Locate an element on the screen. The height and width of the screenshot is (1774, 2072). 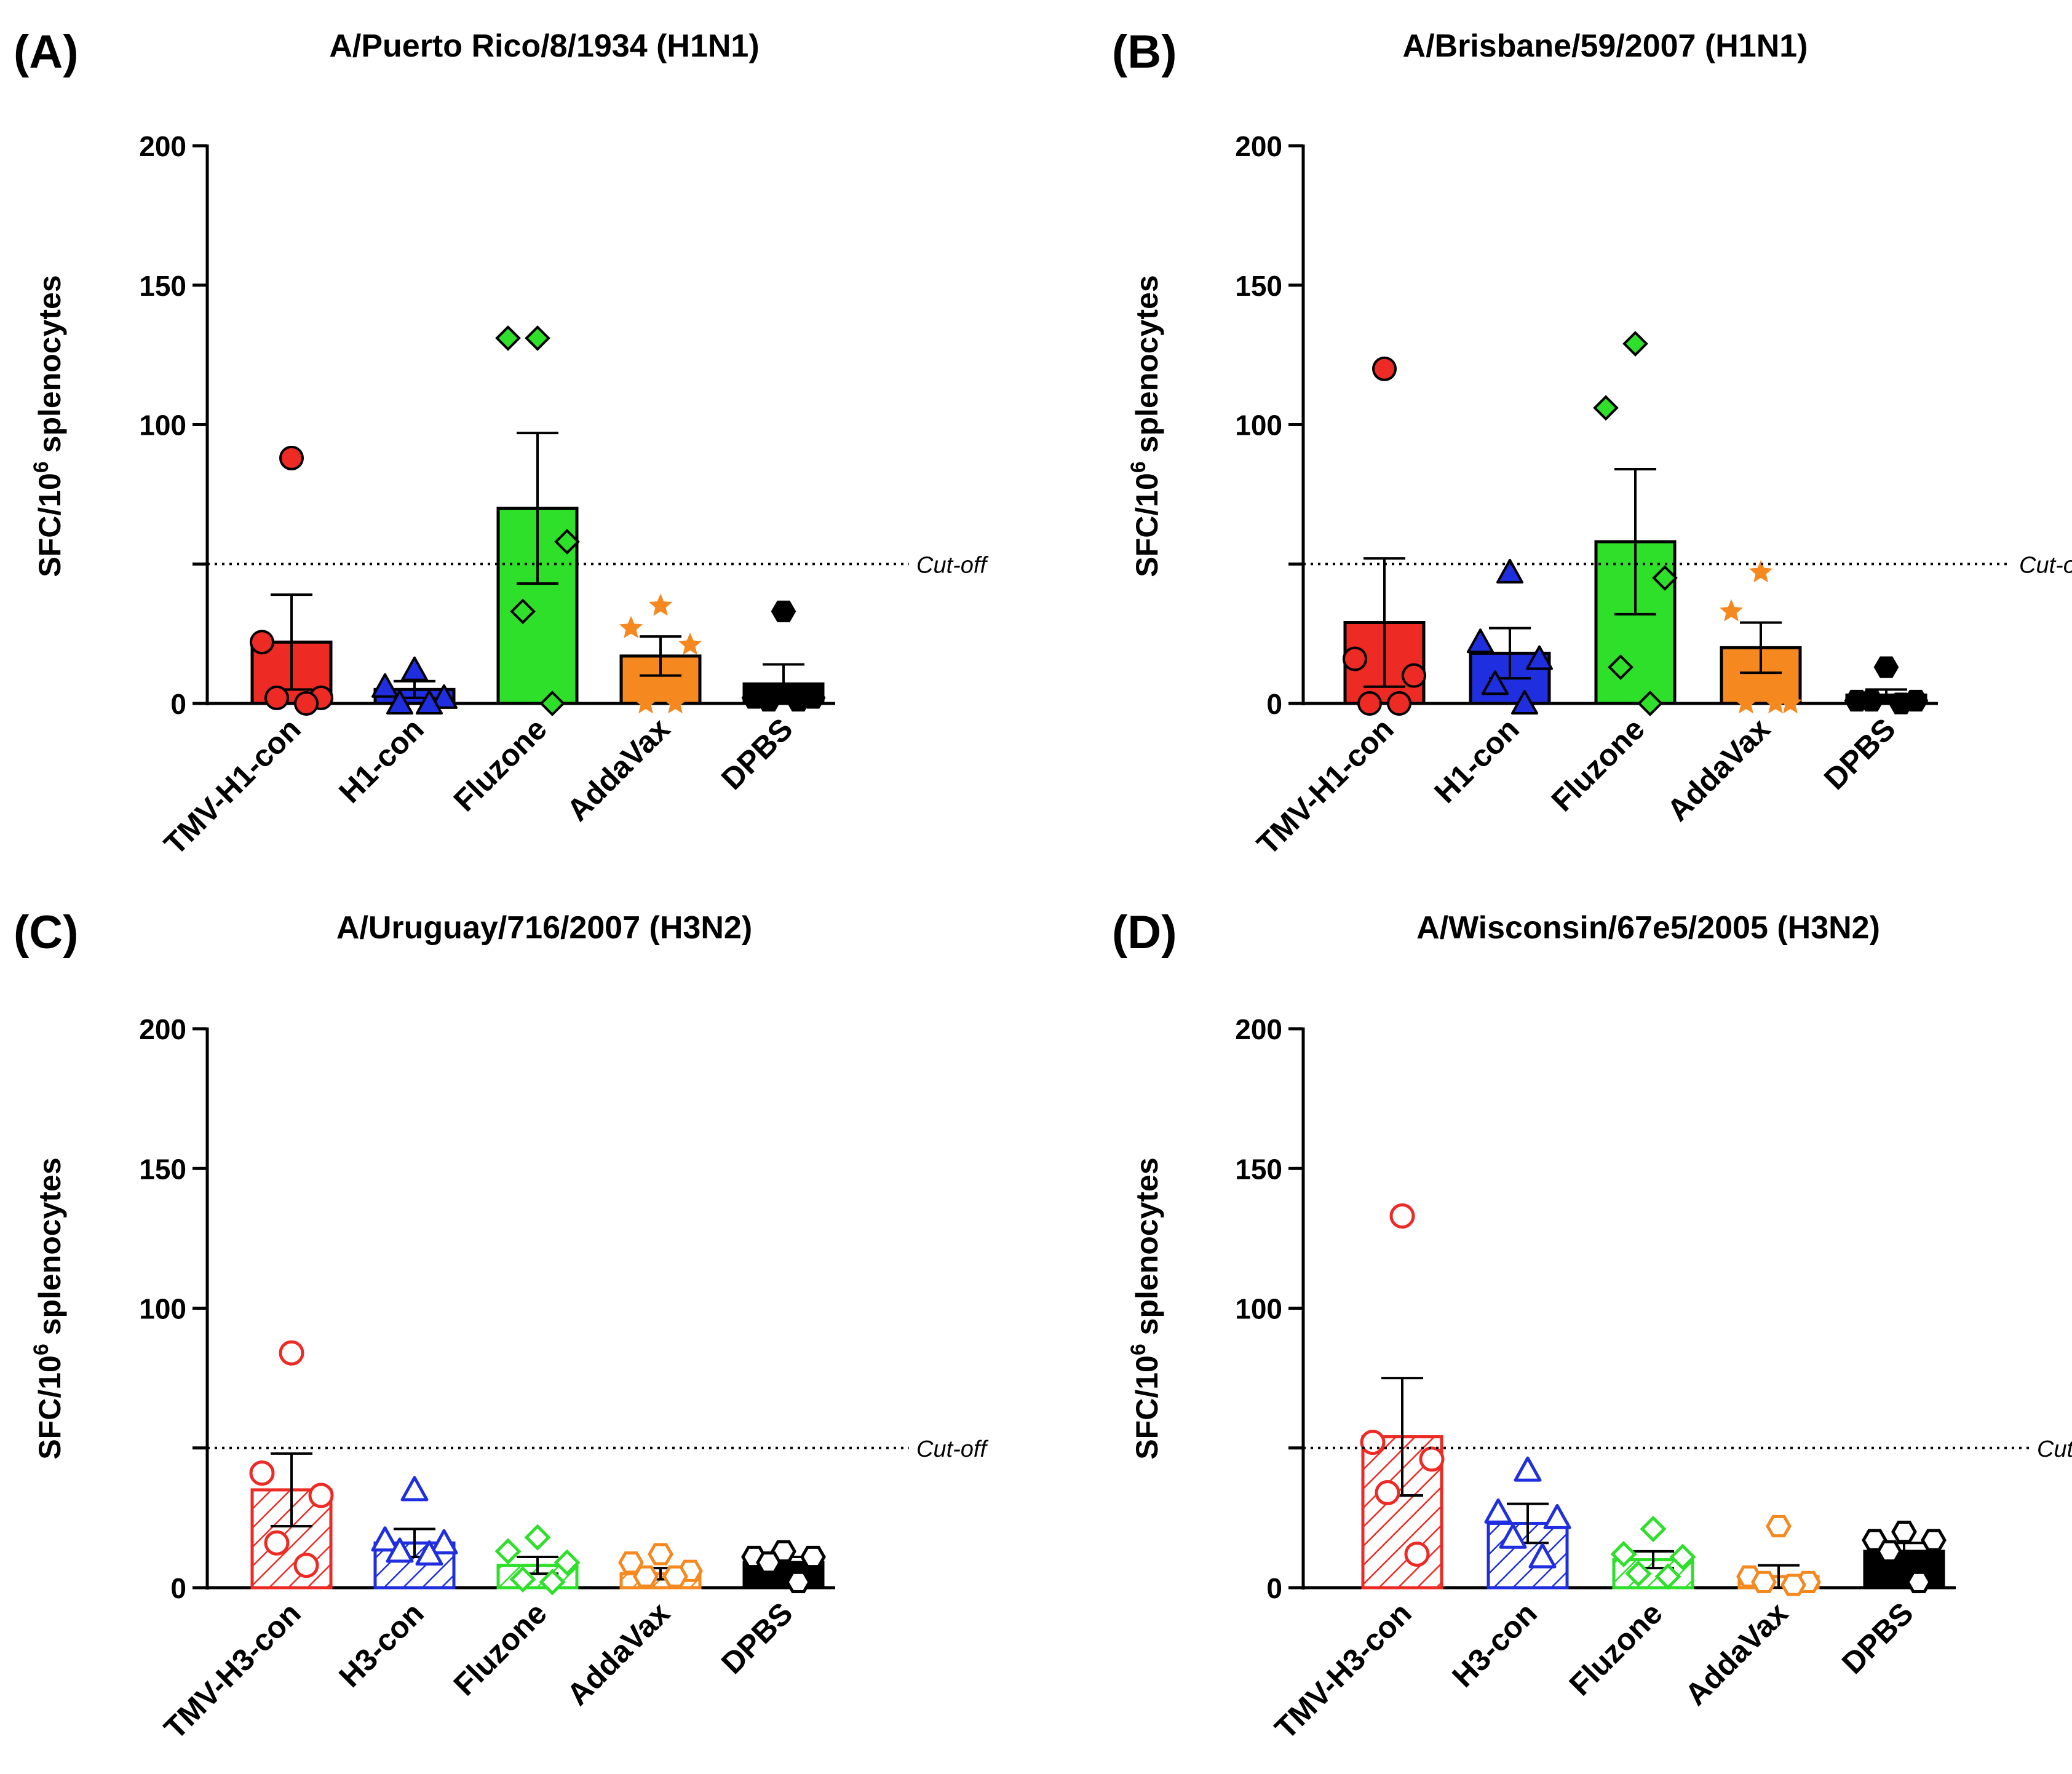
panel-title: A/Uruguay/716/2007 (H3N2) is located at coordinates (544, 928).